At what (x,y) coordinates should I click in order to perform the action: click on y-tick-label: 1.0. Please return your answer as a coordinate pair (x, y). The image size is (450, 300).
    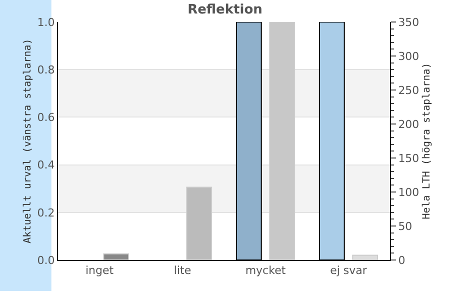
    Looking at the image, I should click on (46, 22).